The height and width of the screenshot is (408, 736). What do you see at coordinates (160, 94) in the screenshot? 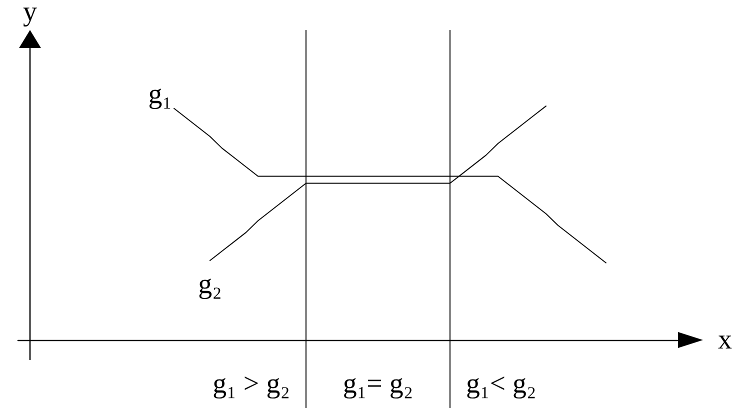
I see `series-label: g₁` at bounding box center [160, 94].